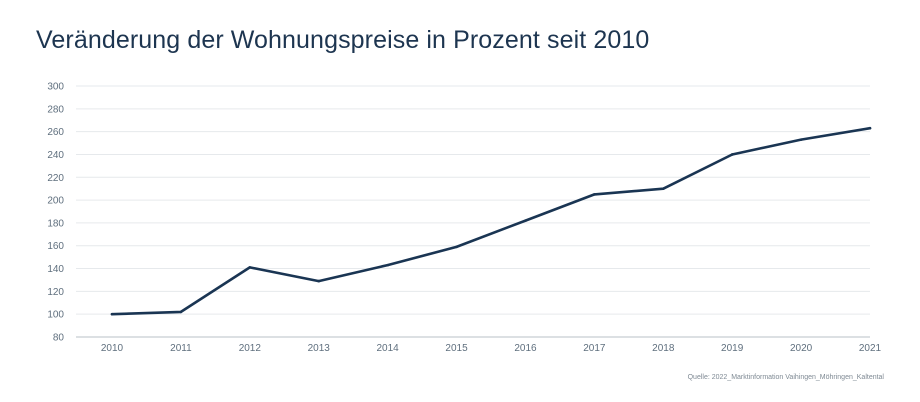 The height and width of the screenshot is (402, 920). I want to click on x-tick-label: 2016, so click(525, 348).